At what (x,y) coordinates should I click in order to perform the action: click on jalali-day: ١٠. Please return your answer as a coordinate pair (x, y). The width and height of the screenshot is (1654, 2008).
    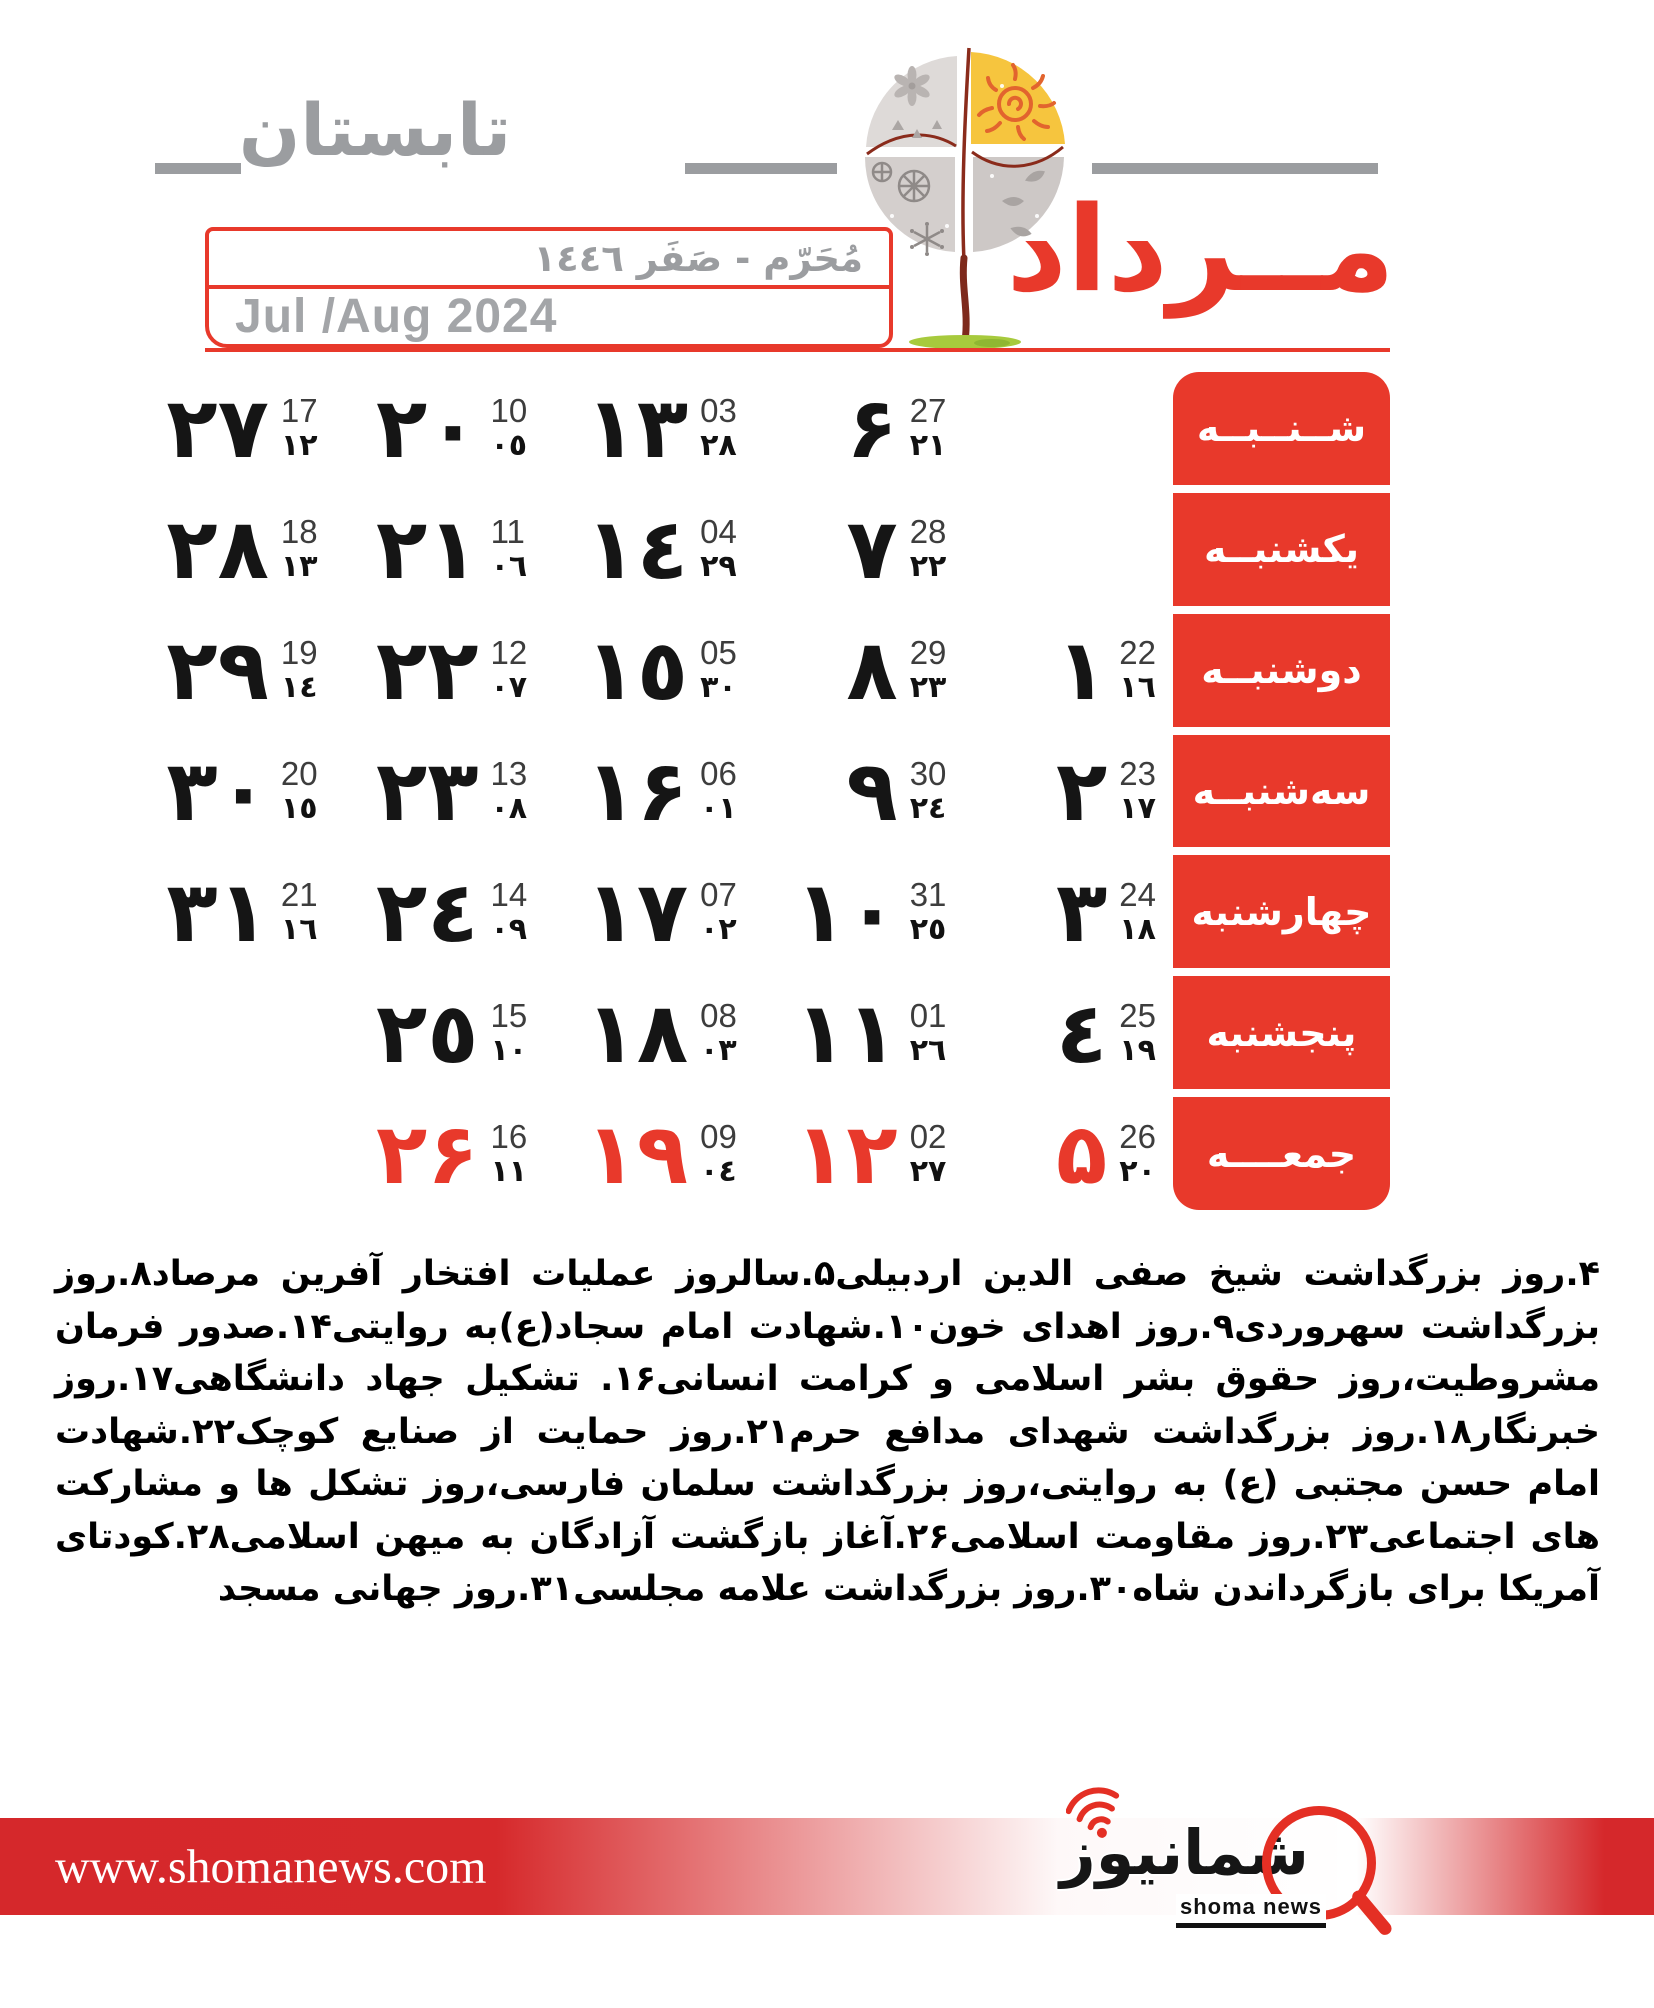
    Looking at the image, I should click on (846, 911).